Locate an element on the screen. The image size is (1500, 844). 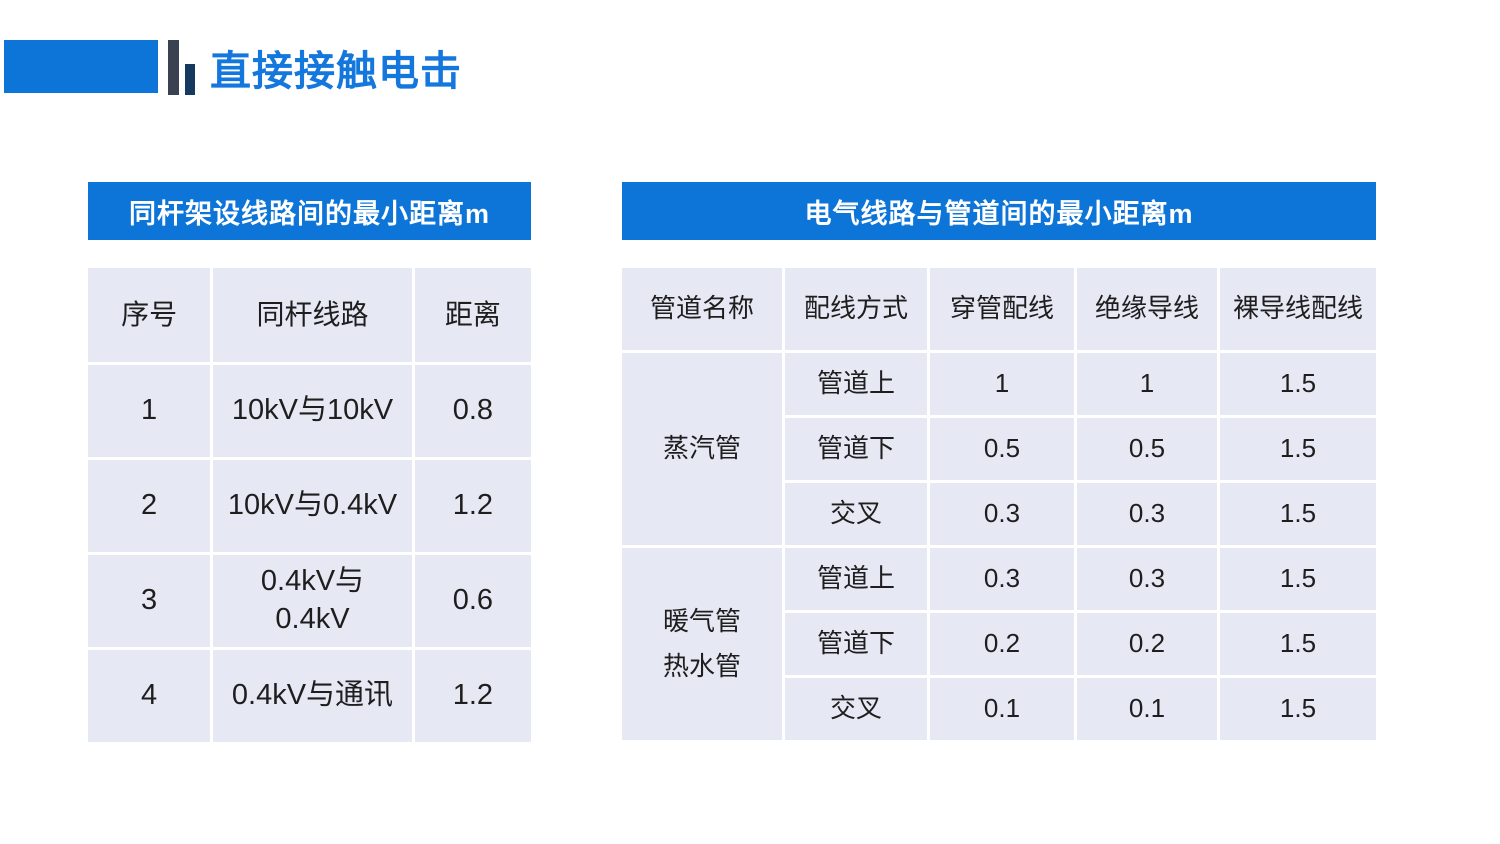
column-header-conduit: 穿管配线 is located at coordinates (1002, 309).